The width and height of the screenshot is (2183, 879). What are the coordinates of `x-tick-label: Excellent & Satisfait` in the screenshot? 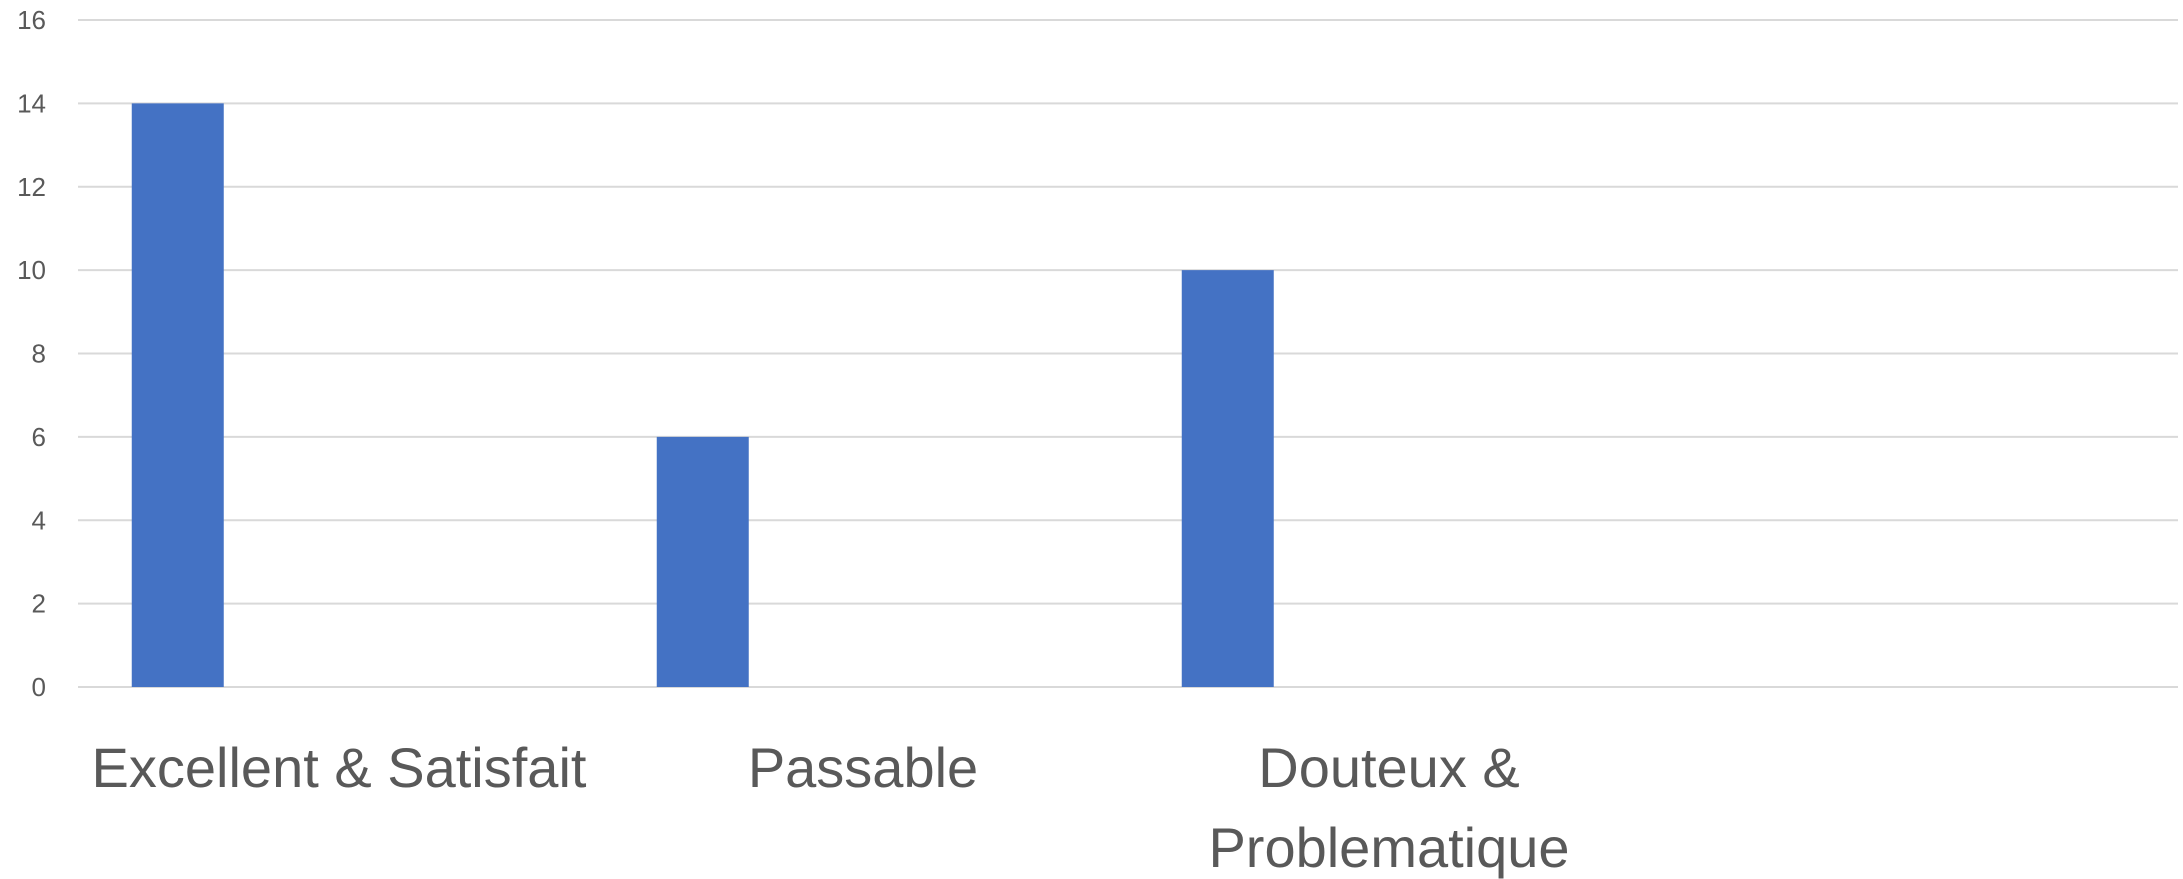 It's located at (339, 767).